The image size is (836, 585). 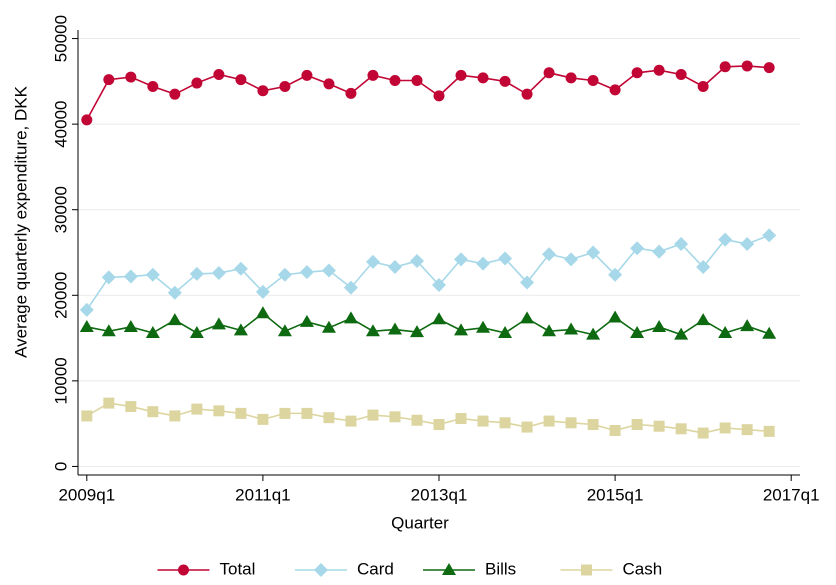 What do you see at coordinates (60, 380) in the screenshot?
I see `y-tick-label: 10000` at bounding box center [60, 380].